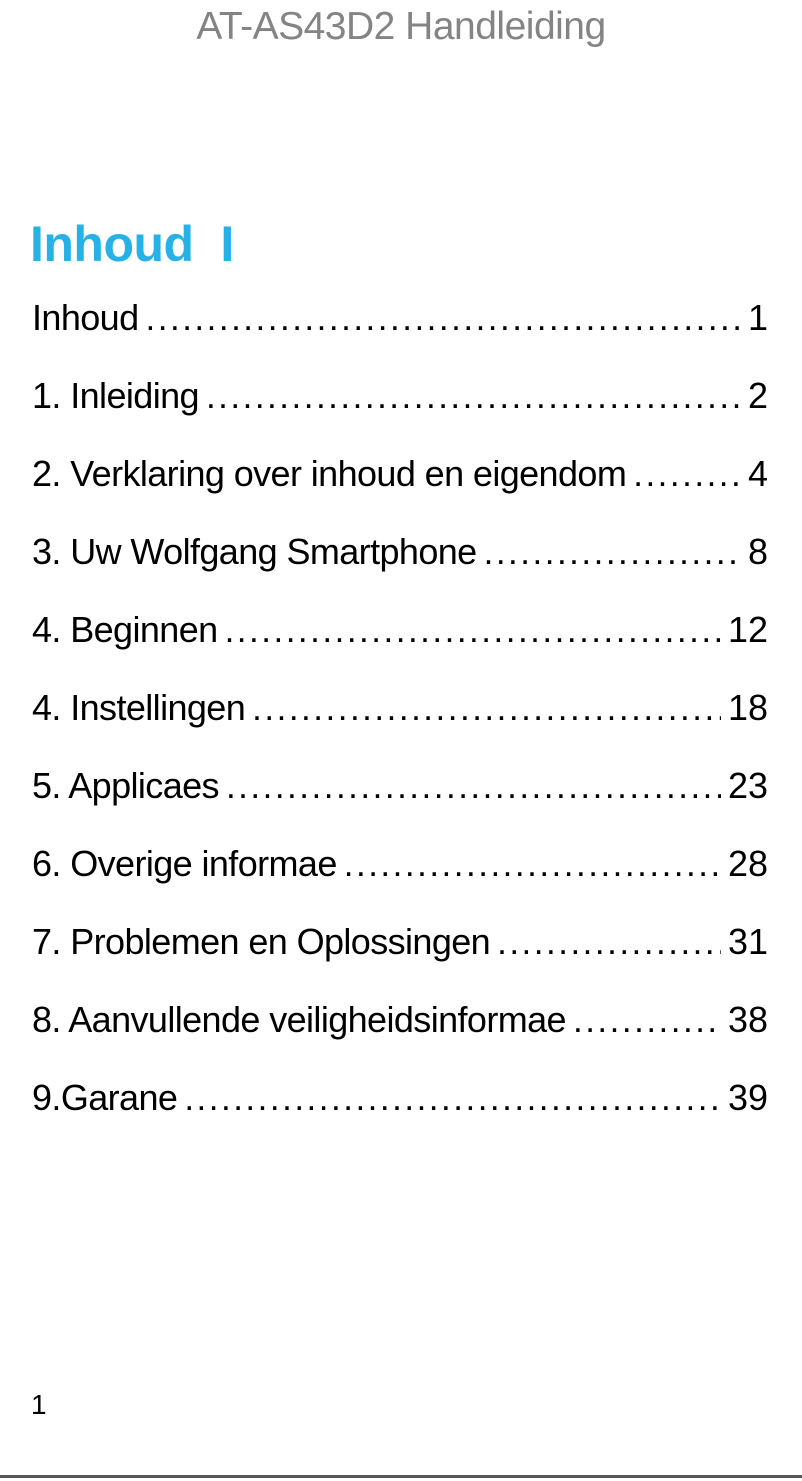 The height and width of the screenshot is (1481, 802). I want to click on page-bottom-rule, so click(401, 1476).